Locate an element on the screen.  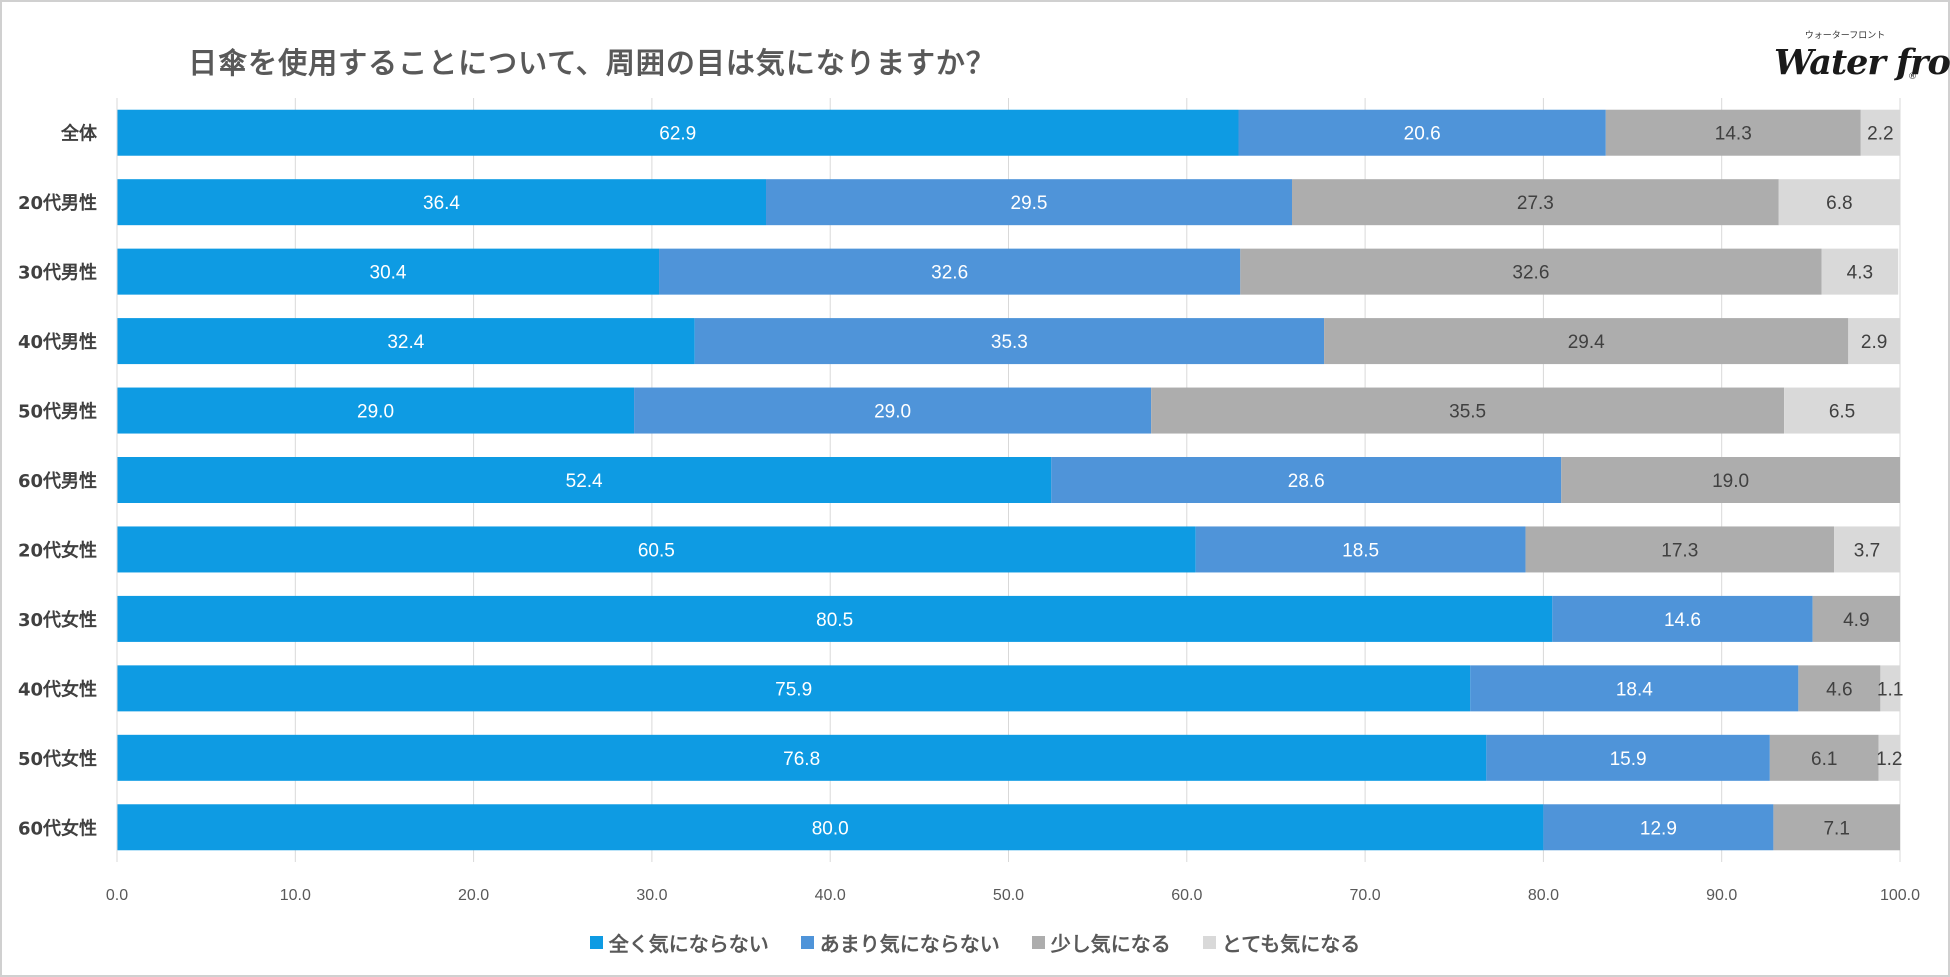
x-tick-label: 100.0 is located at coordinates (1900, 895).